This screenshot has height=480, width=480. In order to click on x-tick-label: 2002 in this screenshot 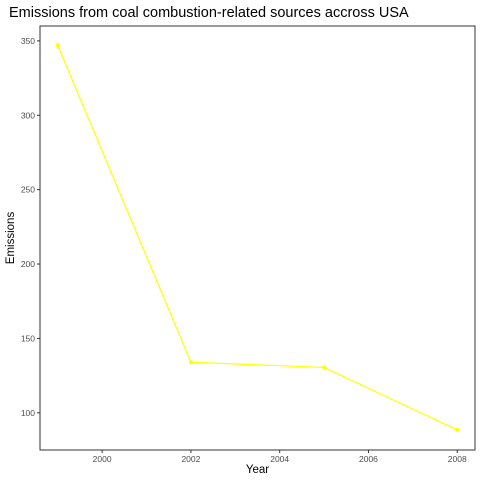, I will do `click(190, 459)`.